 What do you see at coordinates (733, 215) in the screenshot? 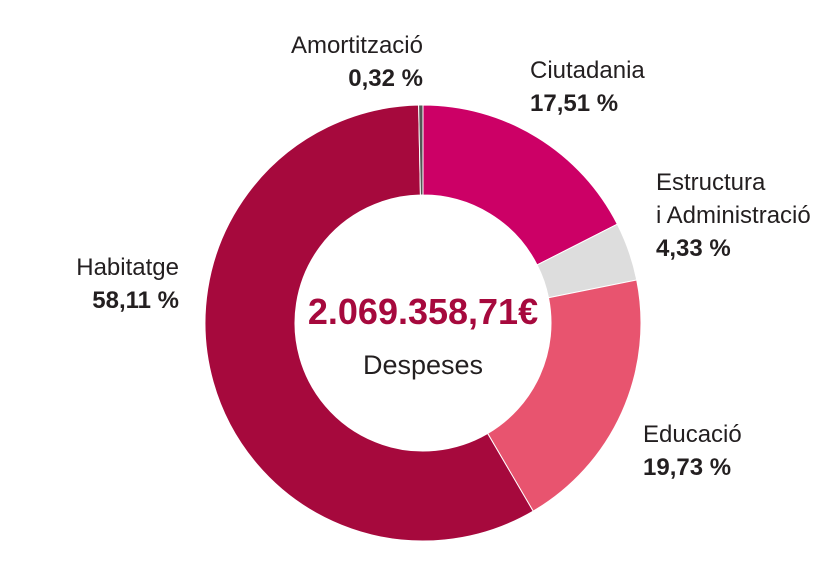
I see `slice-name-2-line-2: i Administració` at bounding box center [733, 215].